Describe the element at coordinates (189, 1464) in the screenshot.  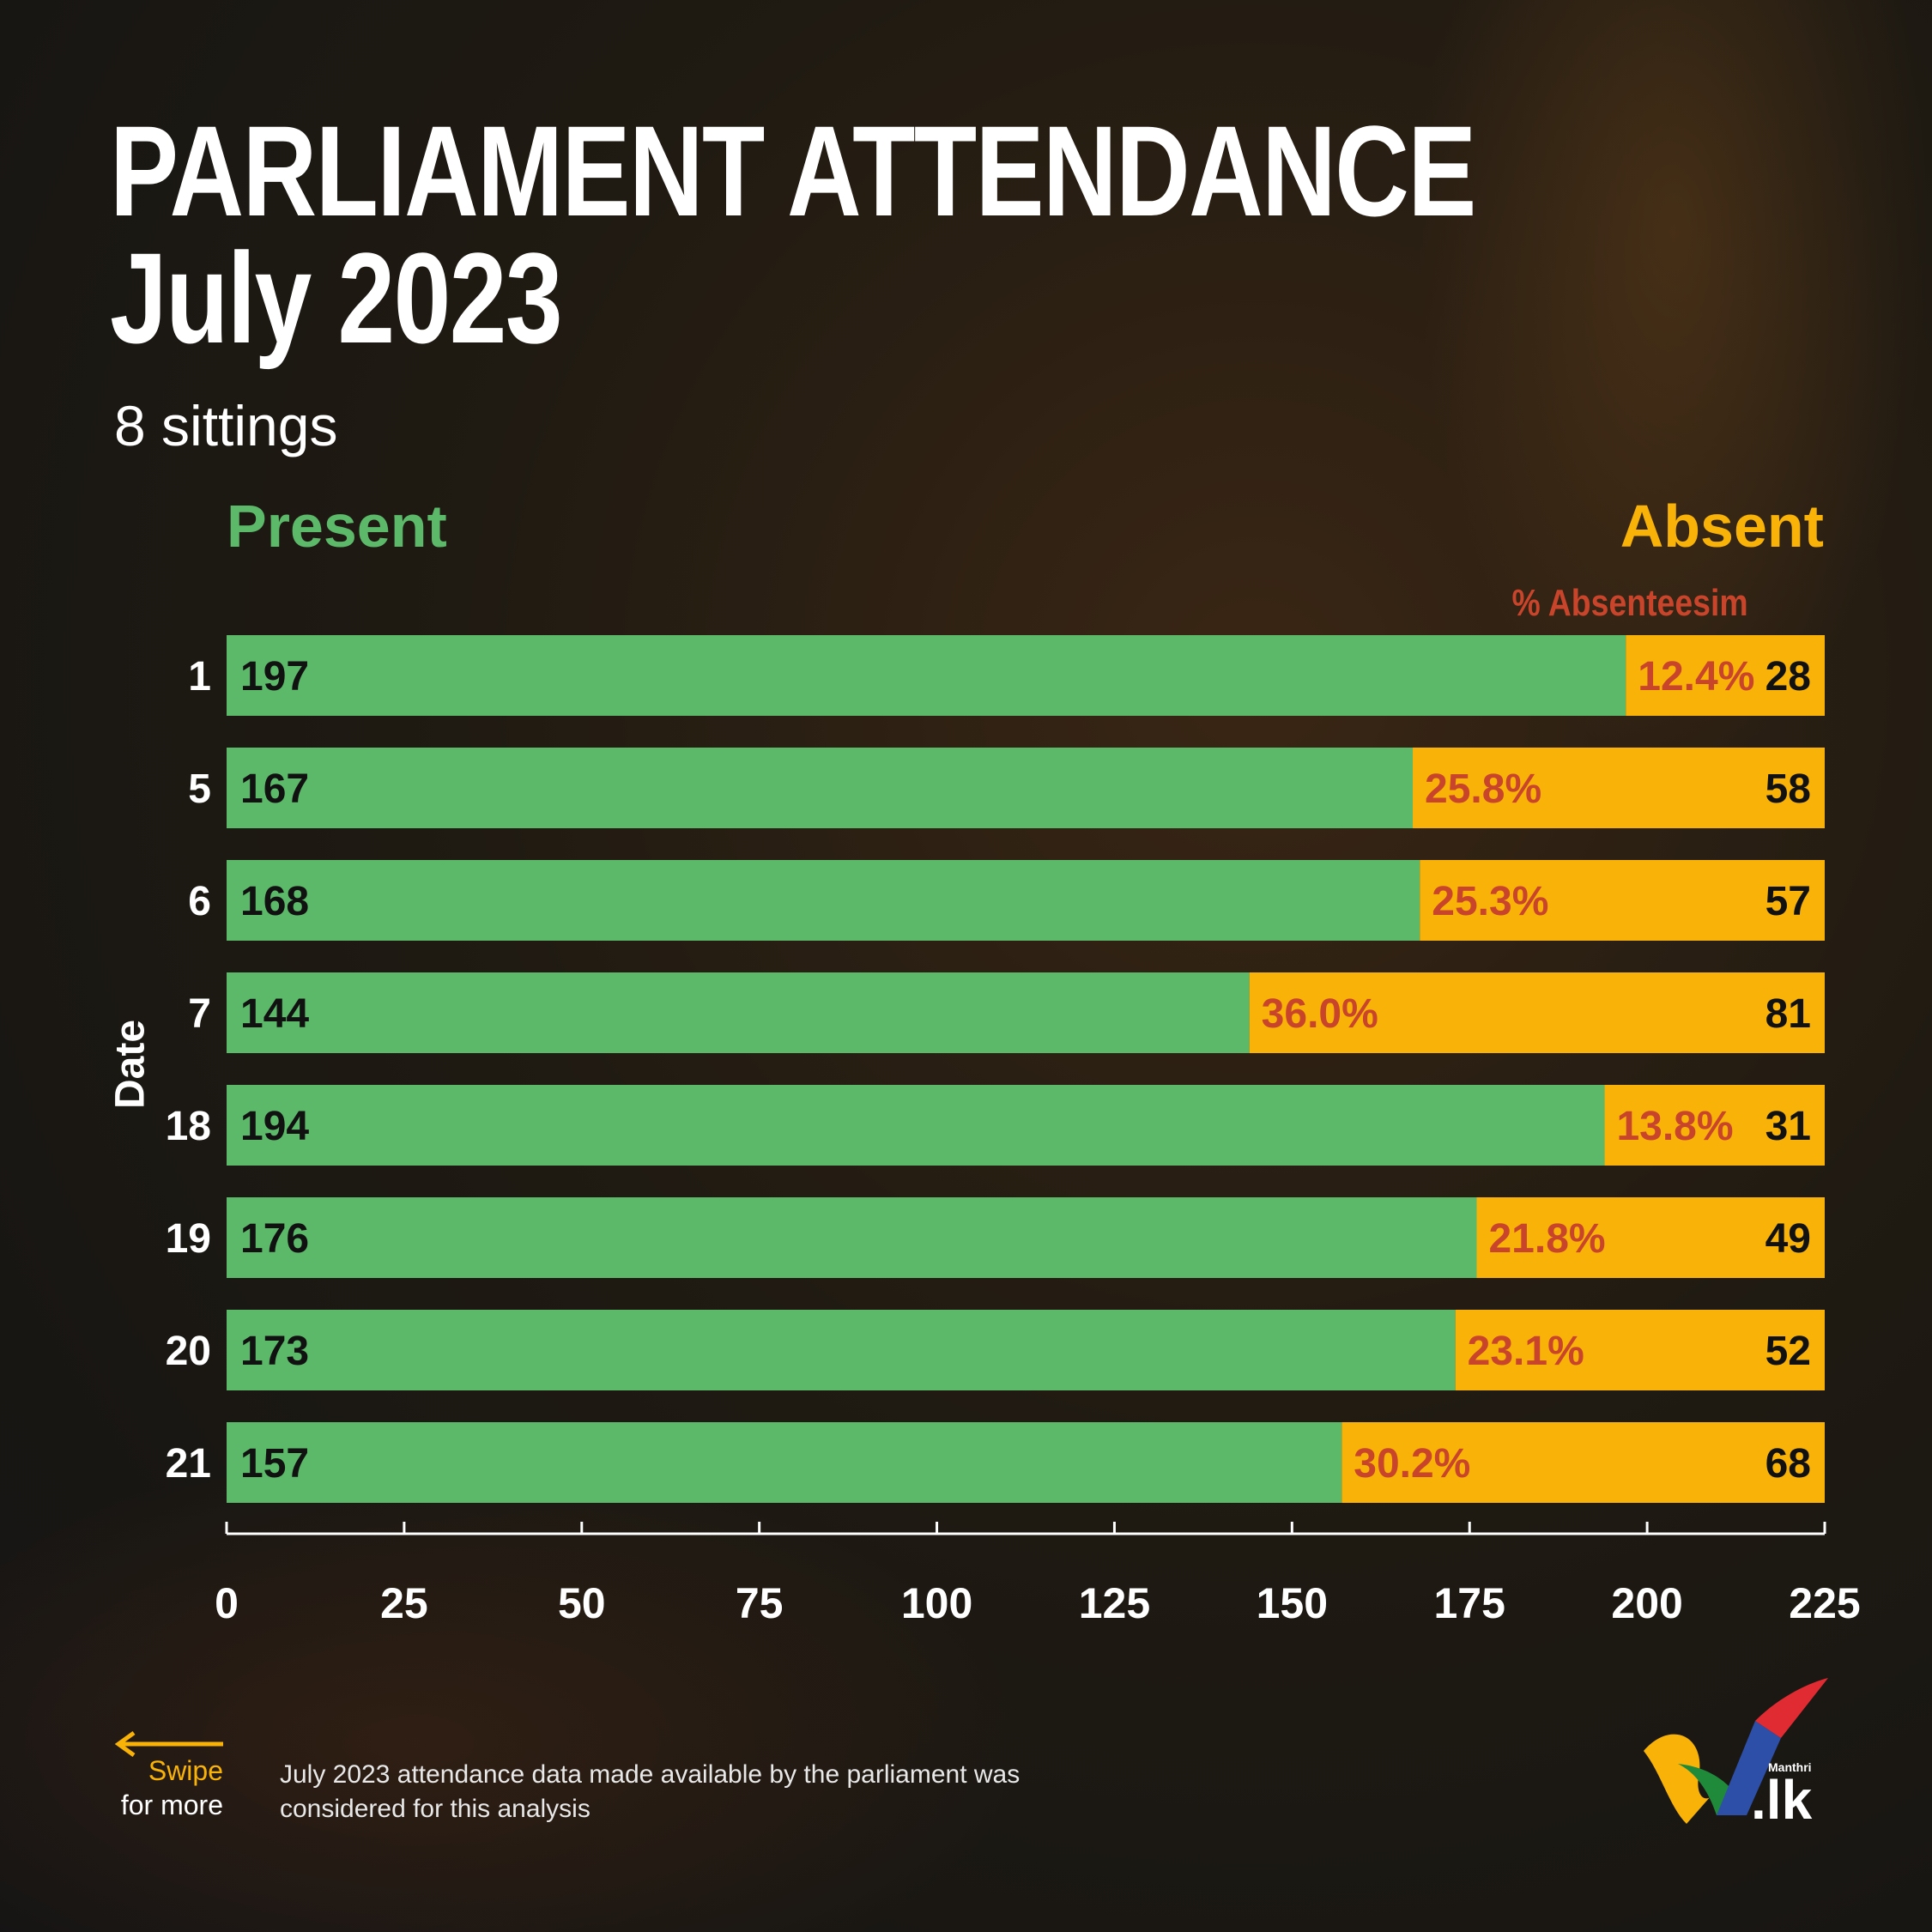
I see `category-label: 21` at that location.